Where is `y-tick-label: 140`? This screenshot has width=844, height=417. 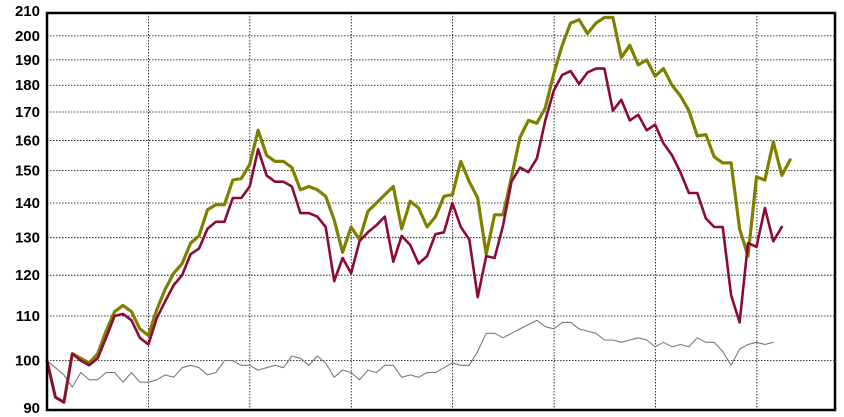 y-tick-label: 140 is located at coordinates (27, 203).